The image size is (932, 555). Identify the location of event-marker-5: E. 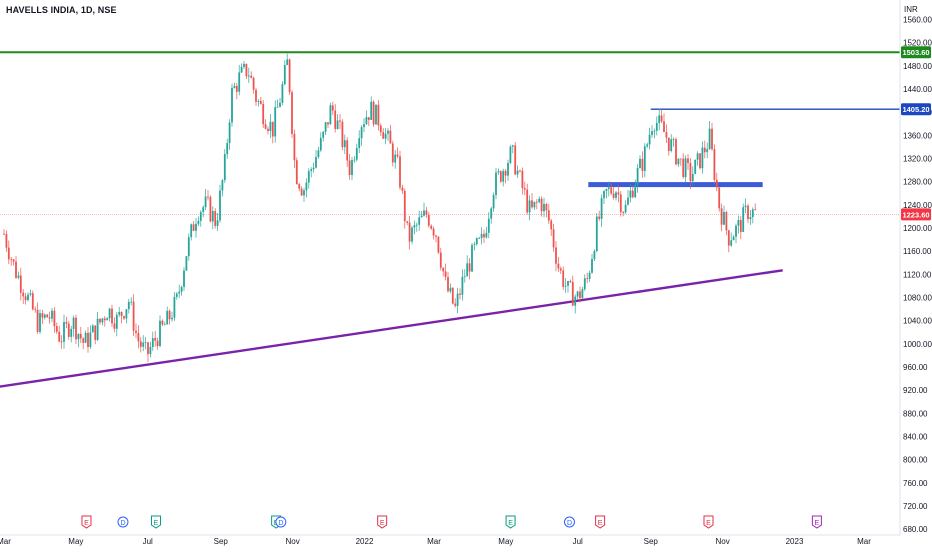
(382, 522).